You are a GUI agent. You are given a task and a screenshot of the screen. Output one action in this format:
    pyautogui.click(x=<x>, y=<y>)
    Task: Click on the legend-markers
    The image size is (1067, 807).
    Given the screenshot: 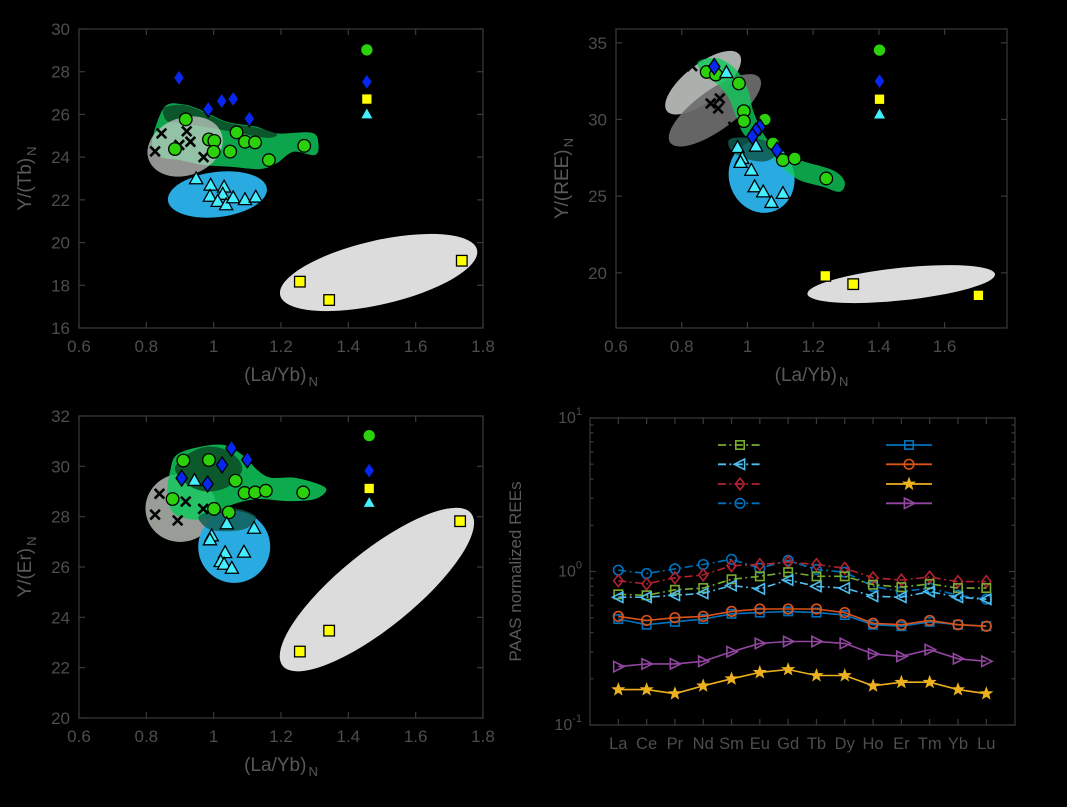 What is the action you would take?
    pyautogui.click(x=879, y=81)
    